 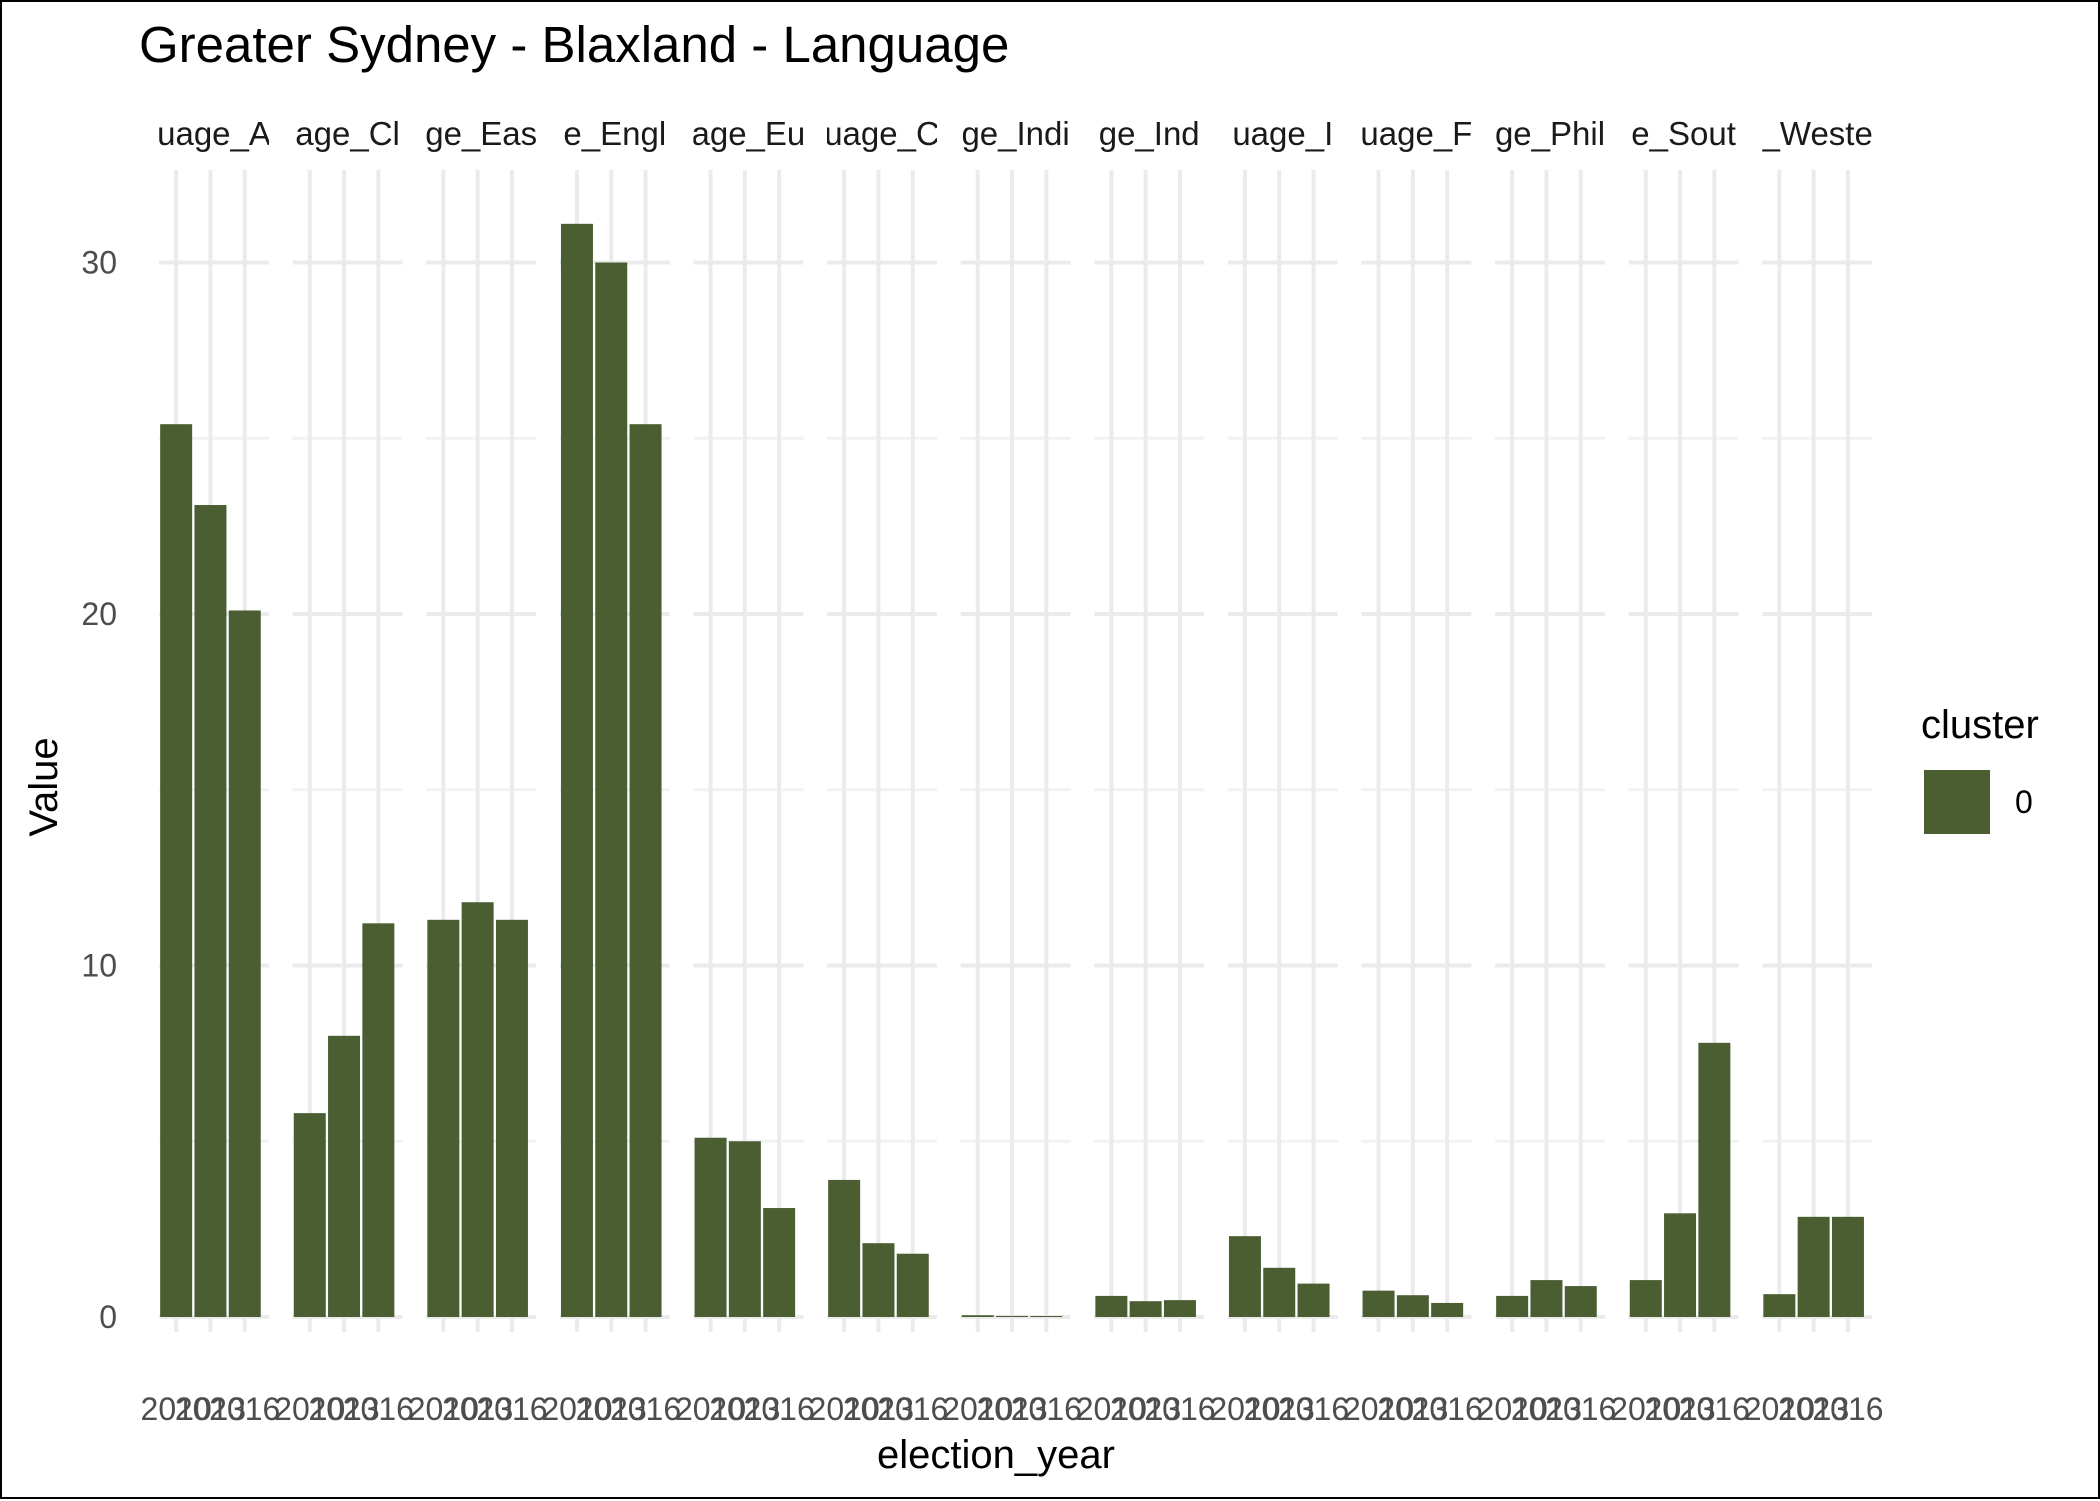 What do you see at coordinates (1817, 133) in the screenshot?
I see `facet-strip-label: _Weste` at bounding box center [1817, 133].